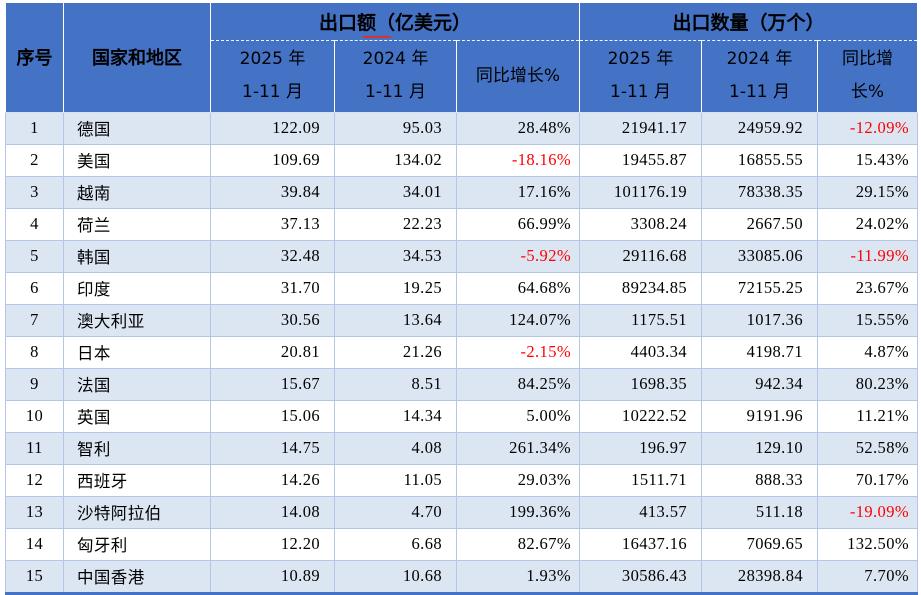 Image resolution: width=921 pixels, height=595 pixels. What do you see at coordinates (137, 416) in the screenshot?
I see `country-cell: 英国` at bounding box center [137, 416].